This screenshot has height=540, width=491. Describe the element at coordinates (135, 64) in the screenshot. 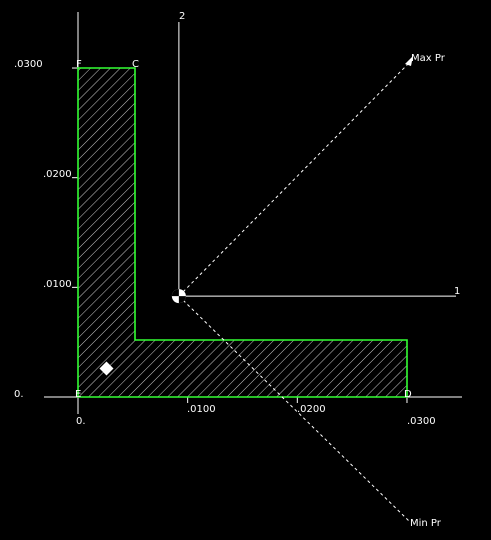

I see `corner-c-label: C` at that location.